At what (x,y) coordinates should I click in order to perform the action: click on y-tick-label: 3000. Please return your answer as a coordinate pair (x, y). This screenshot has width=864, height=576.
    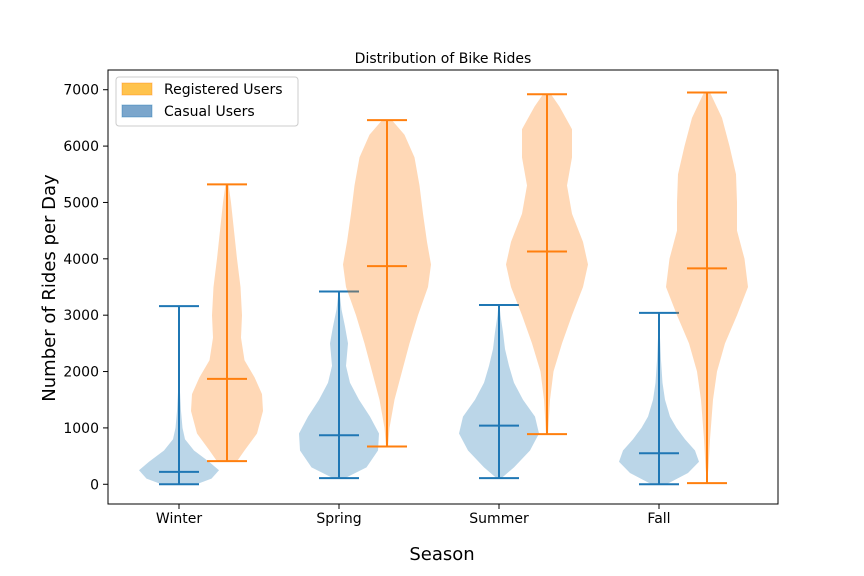
    Looking at the image, I should click on (81, 316).